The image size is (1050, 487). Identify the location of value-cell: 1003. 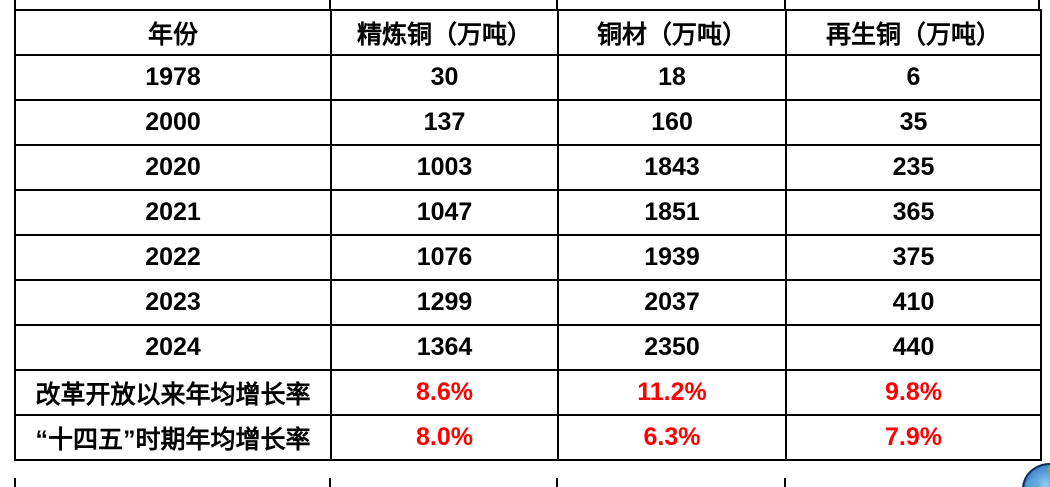
(444, 167).